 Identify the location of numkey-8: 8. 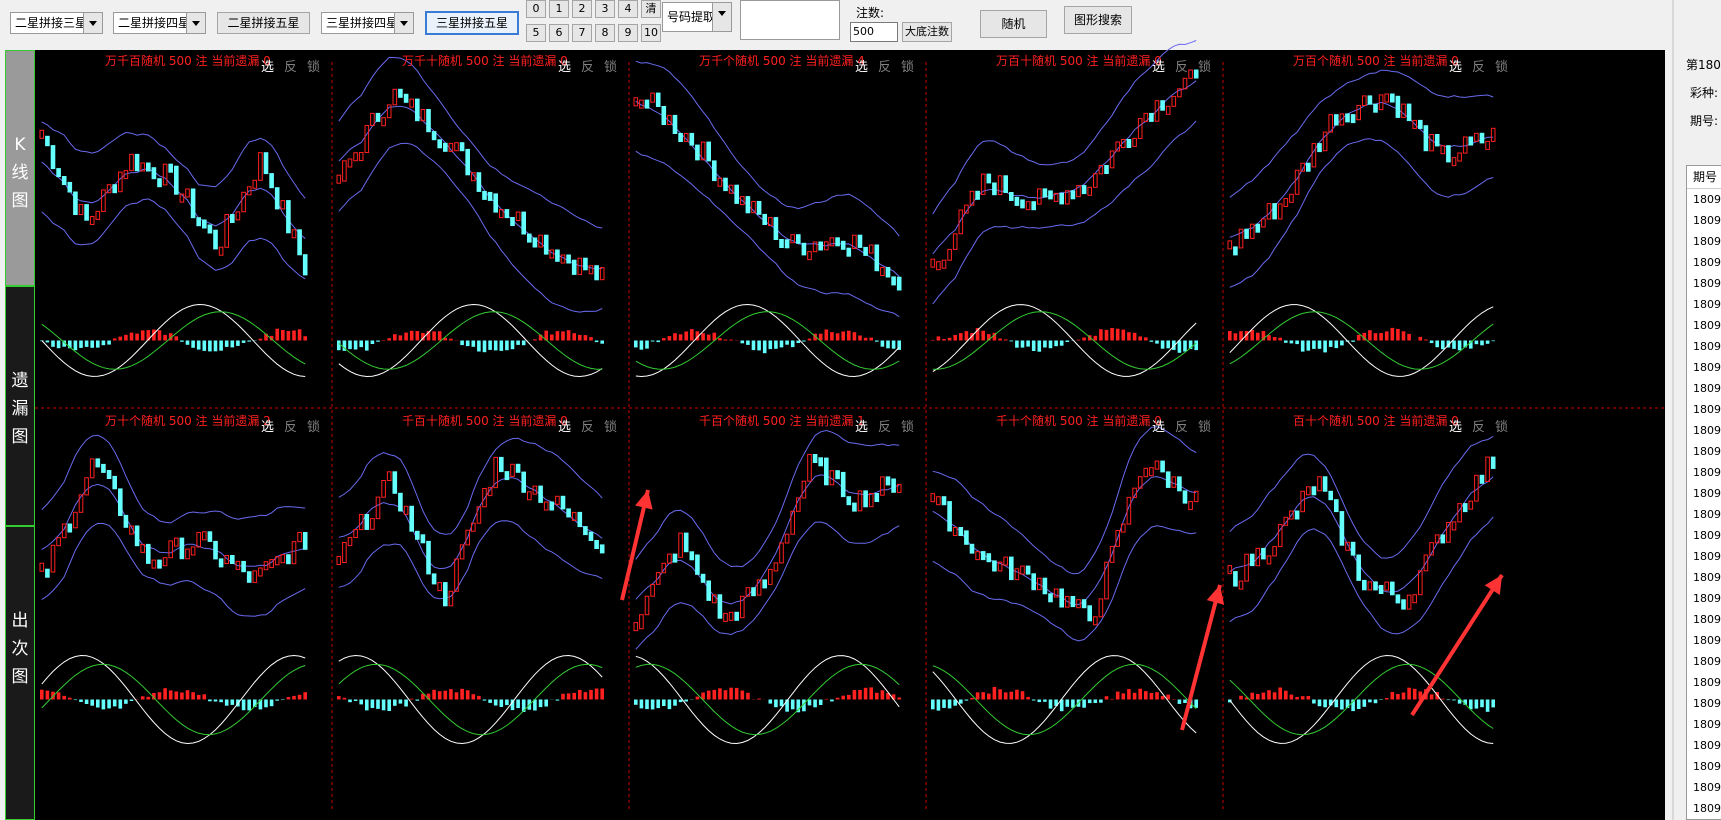
(605, 33).